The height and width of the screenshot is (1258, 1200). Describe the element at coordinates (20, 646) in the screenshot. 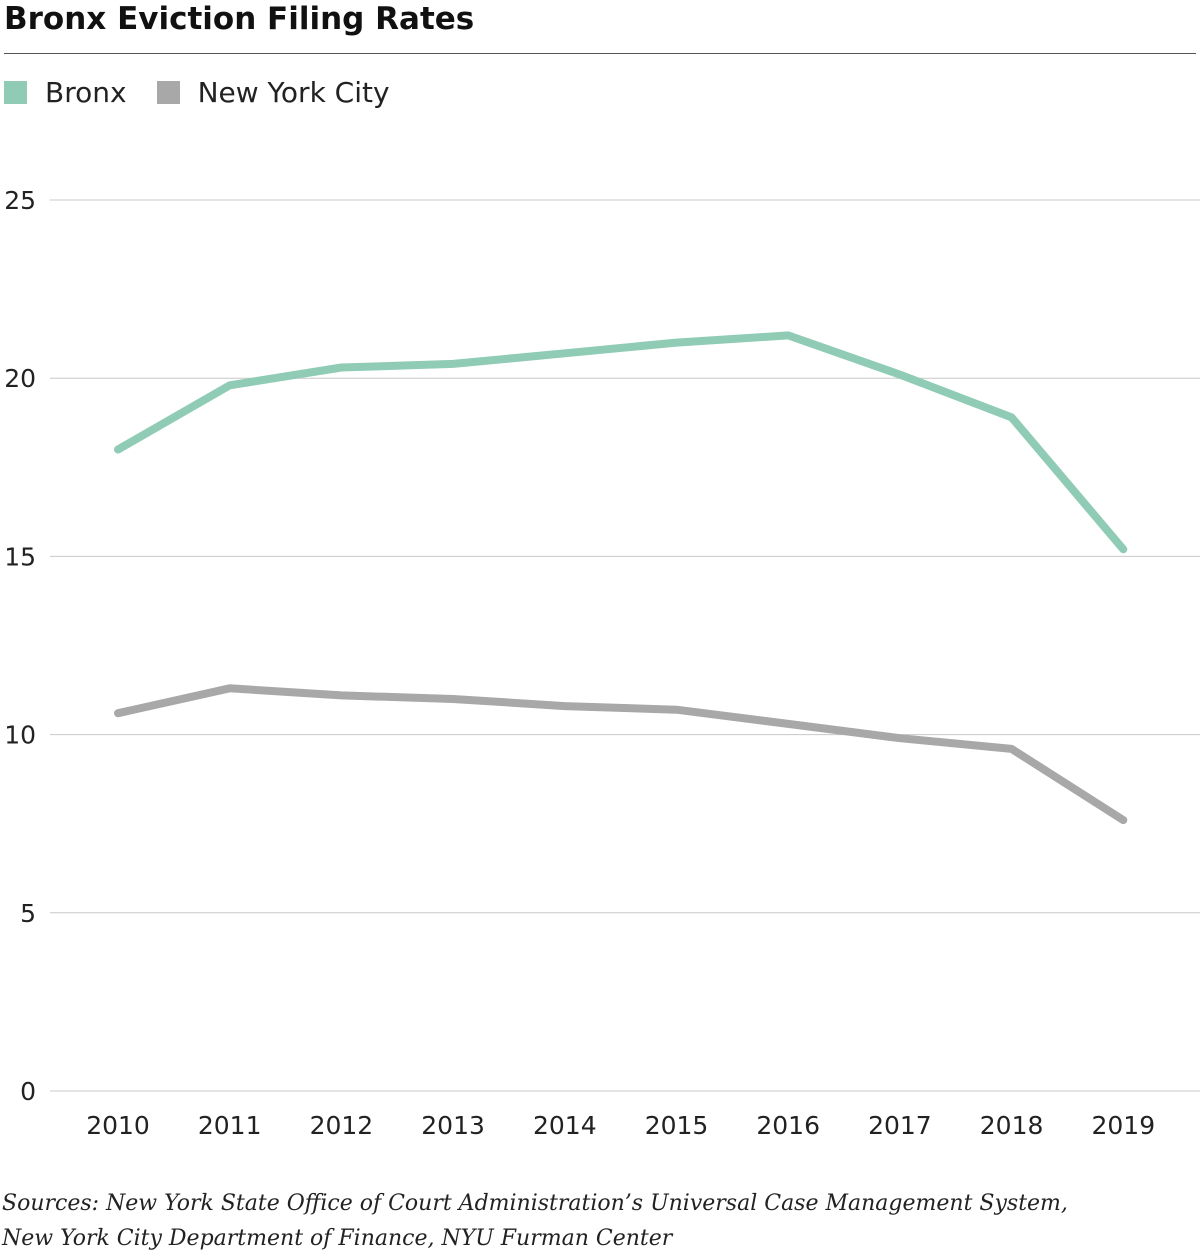

I see `y-axis-ticks: 0 5 10 15 20 25` at that location.